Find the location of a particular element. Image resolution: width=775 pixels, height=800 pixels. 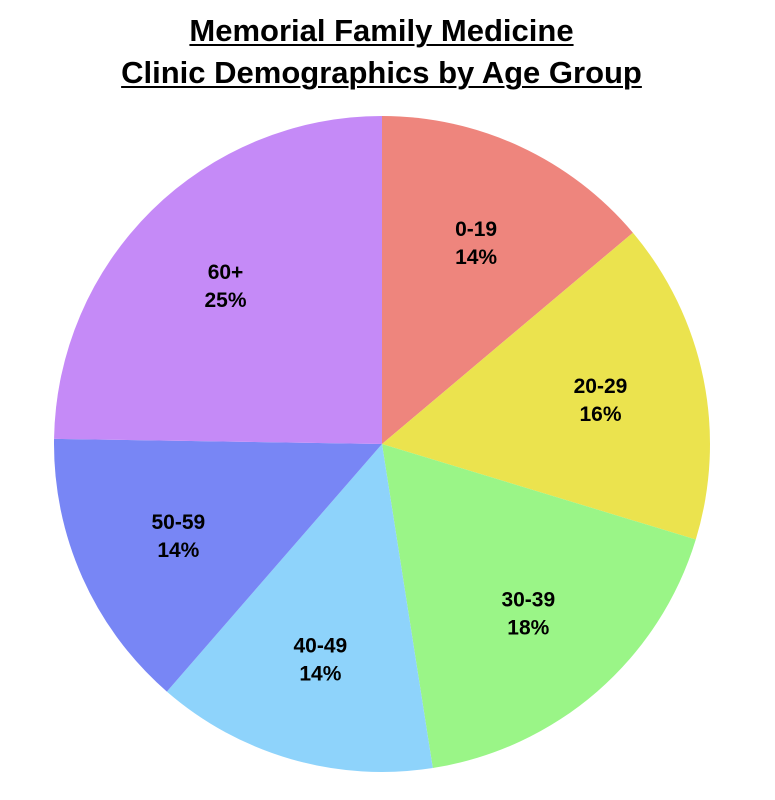

slice-label-60plus: 60+ is located at coordinates (226, 272).